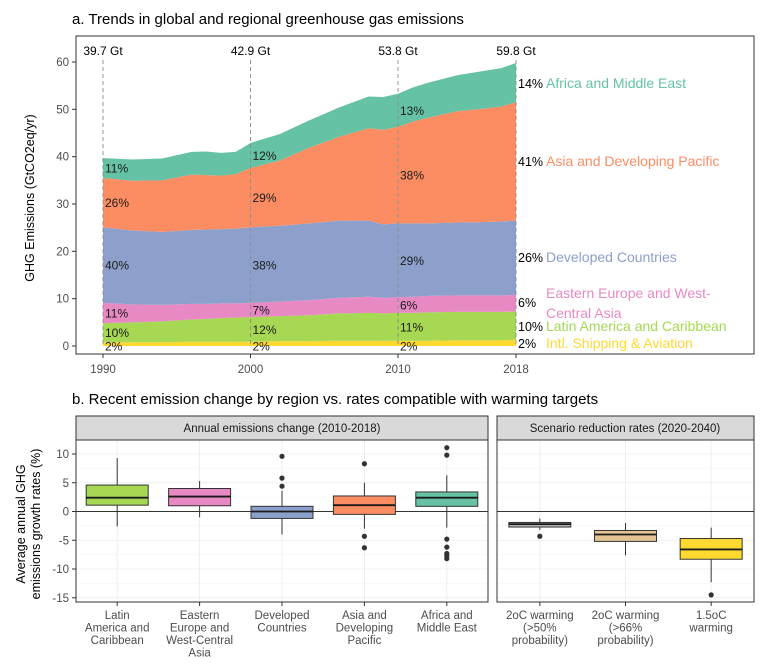  I want to click on a-xtick-label: 2000, so click(251, 370).